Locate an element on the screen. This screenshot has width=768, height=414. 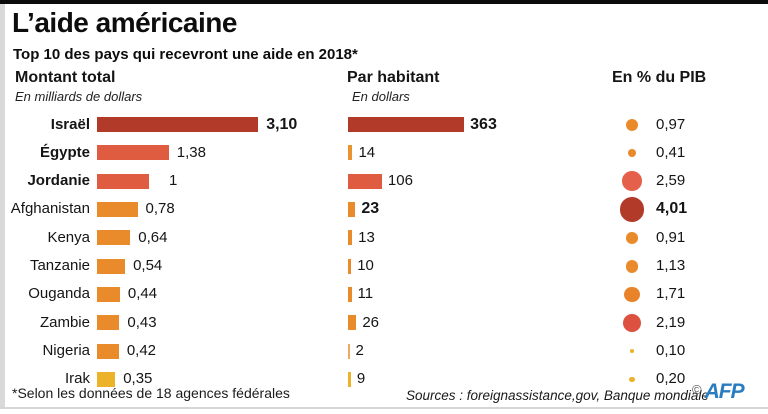
montant-value: 0,64 is located at coordinates (153, 237).